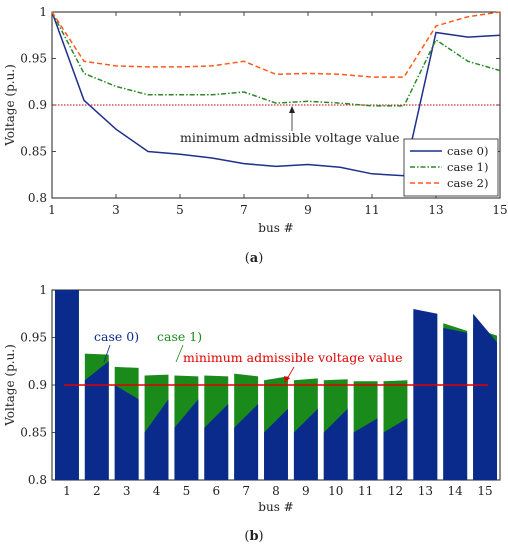 The height and width of the screenshot is (550, 508). What do you see at coordinates (246, 491) in the screenshot?
I see `chart-b-xtick-label: 7` at bounding box center [246, 491].